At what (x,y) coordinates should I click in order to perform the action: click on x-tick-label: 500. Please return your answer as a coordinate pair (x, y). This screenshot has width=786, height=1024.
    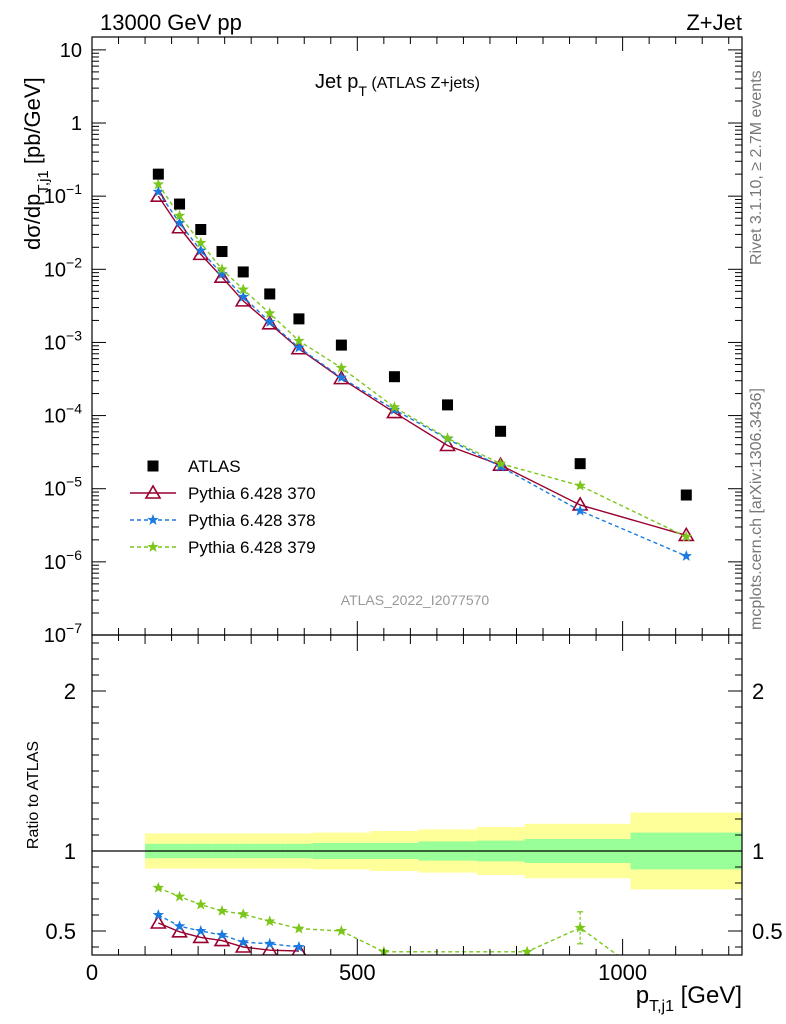
    Looking at the image, I should click on (357, 972).